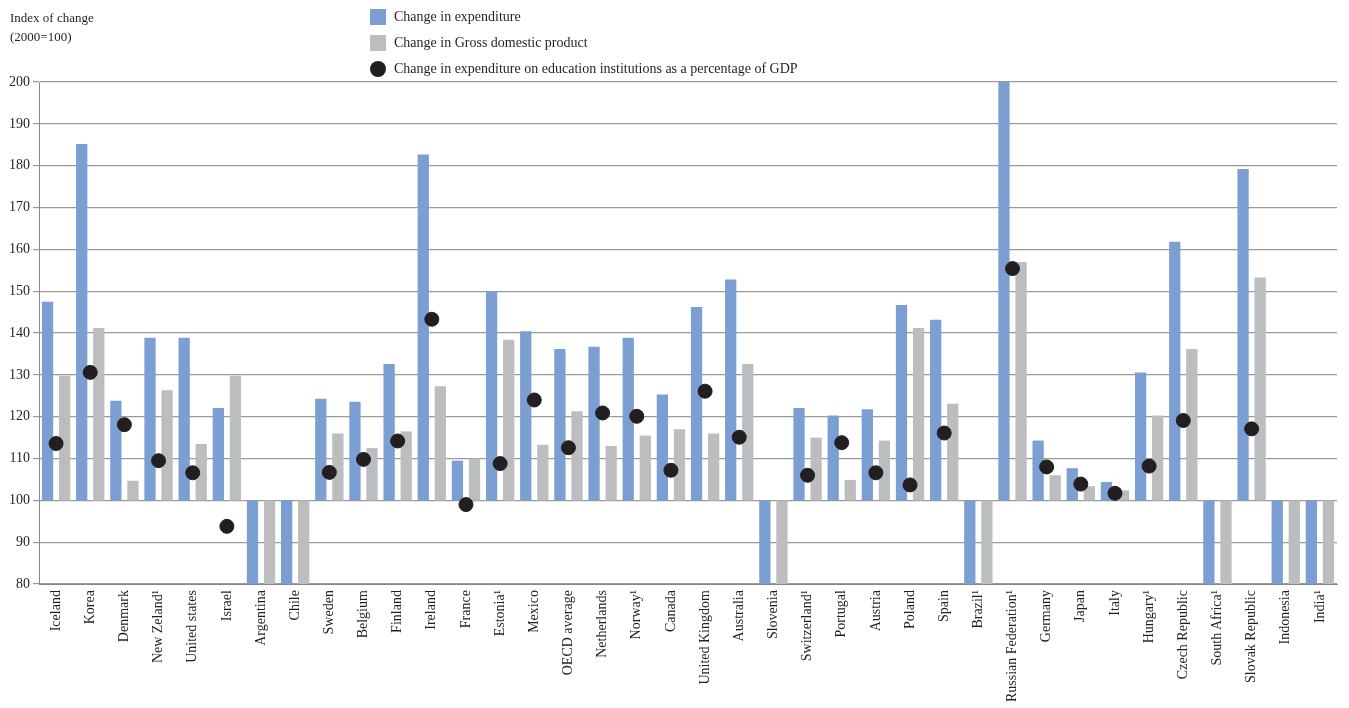 This screenshot has width=1349, height=708. I want to click on x-tick-label: Russian Federation¹, so click(1012, 646).